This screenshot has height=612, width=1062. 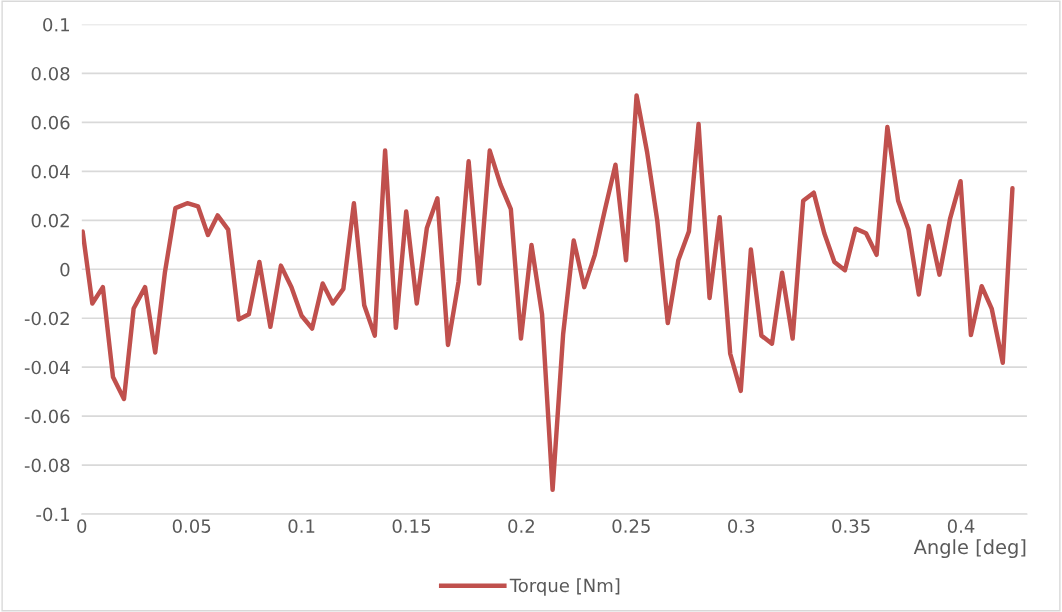 I want to click on y-tick-label: -0.1, so click(x=52, y=514).